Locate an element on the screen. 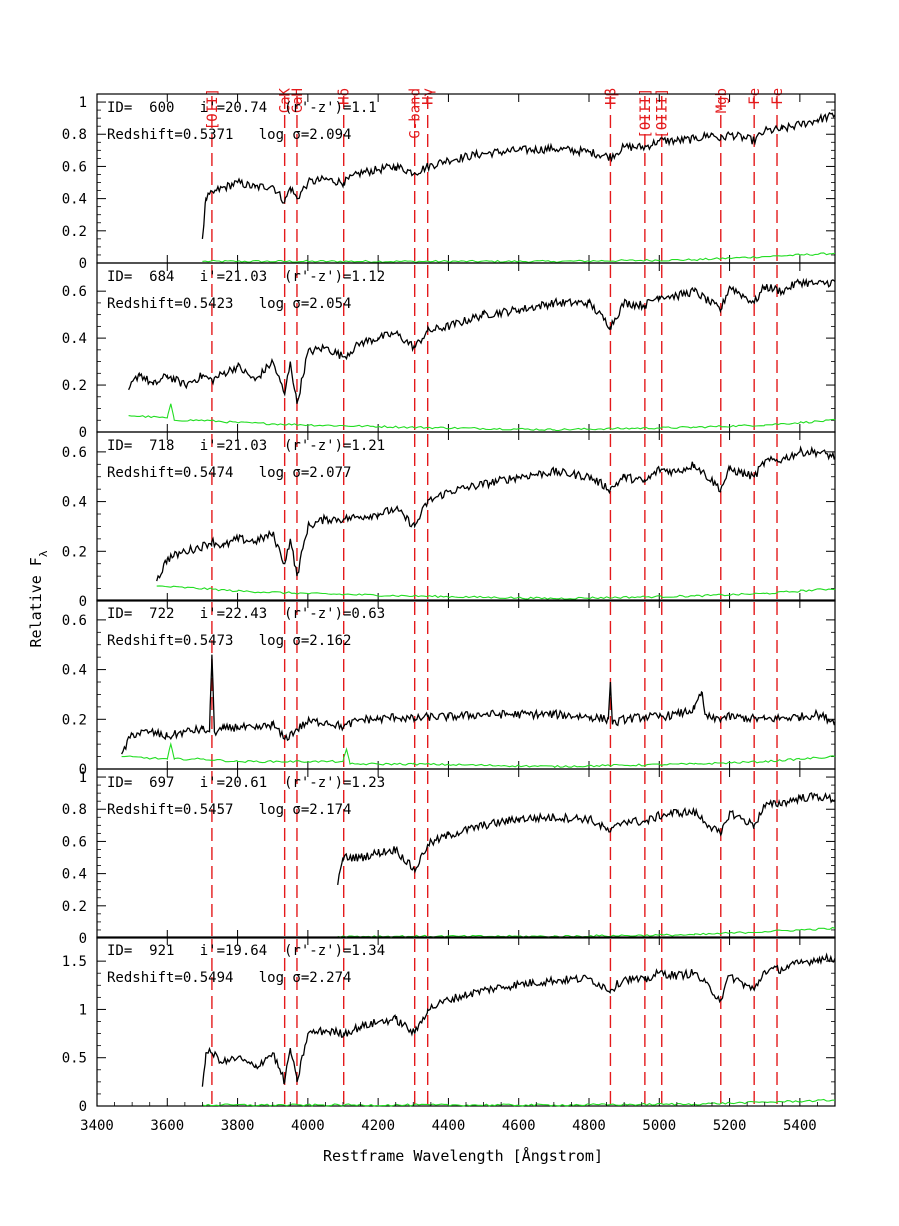 The image size is (899, 1226). x-tick-label: 5400 is located at coordinates (800, 1126).